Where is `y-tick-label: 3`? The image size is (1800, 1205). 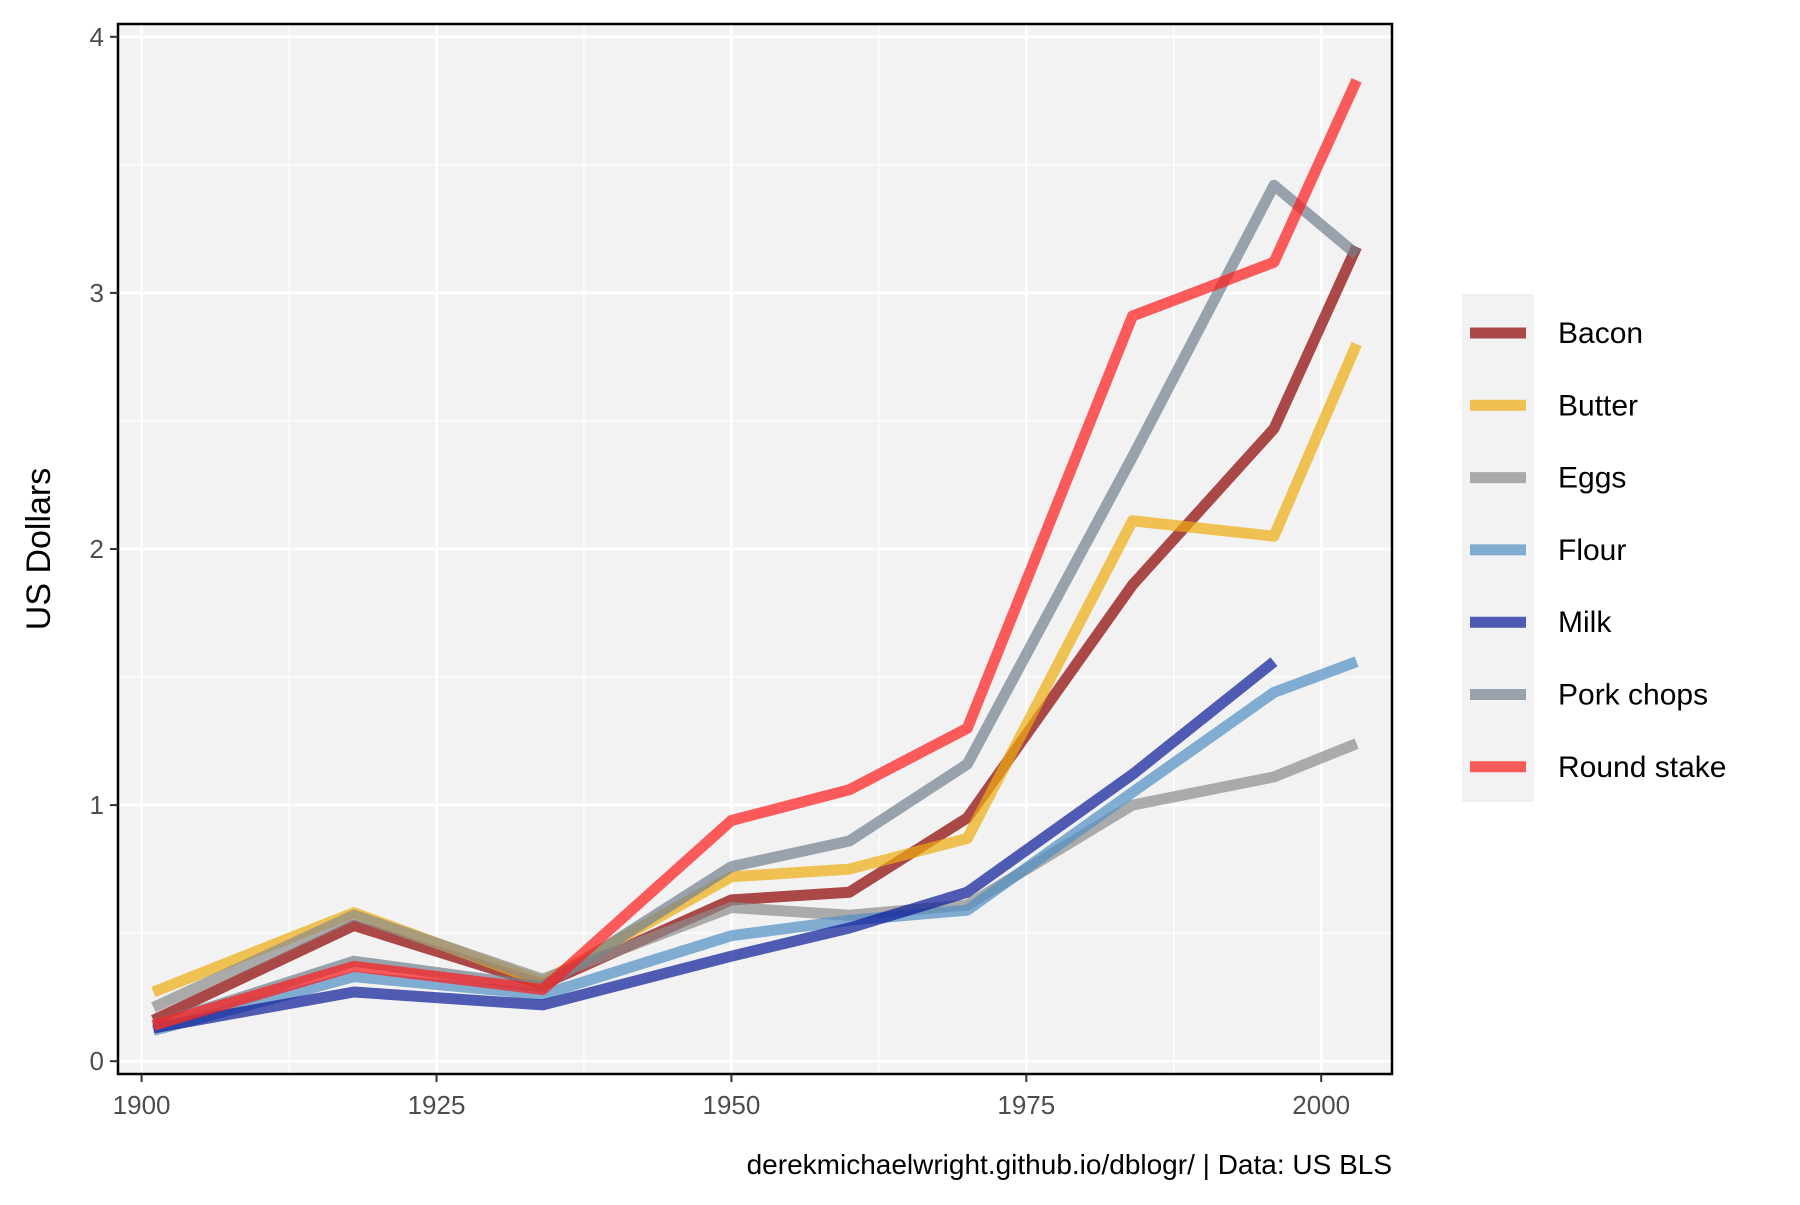
y-tick-label: 3 is located at coordinates (97, 293).